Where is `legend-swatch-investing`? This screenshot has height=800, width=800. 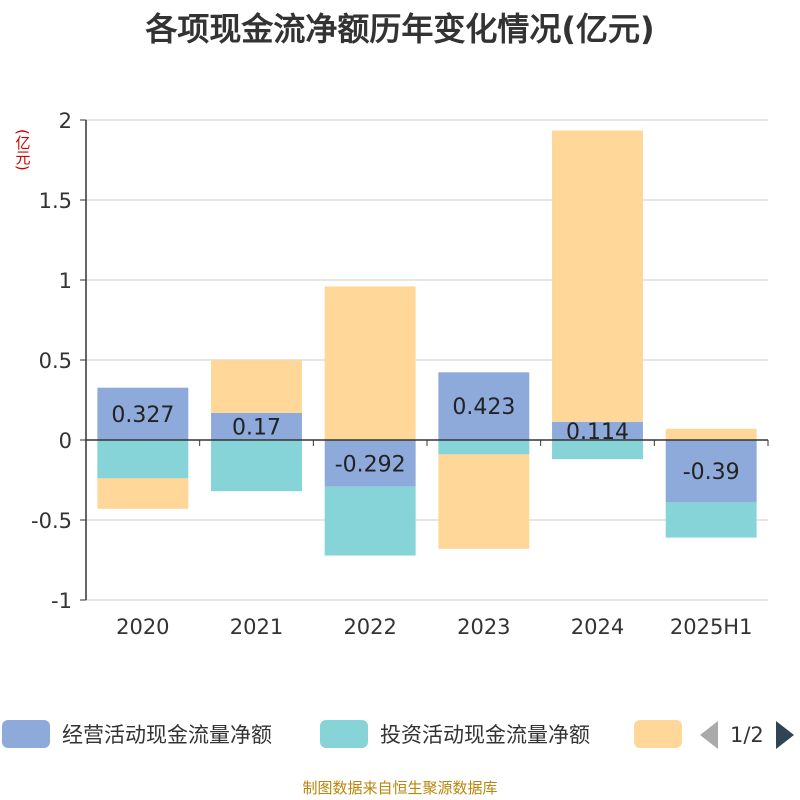 legend-swatch-investing is located at coordinates (344, 734).